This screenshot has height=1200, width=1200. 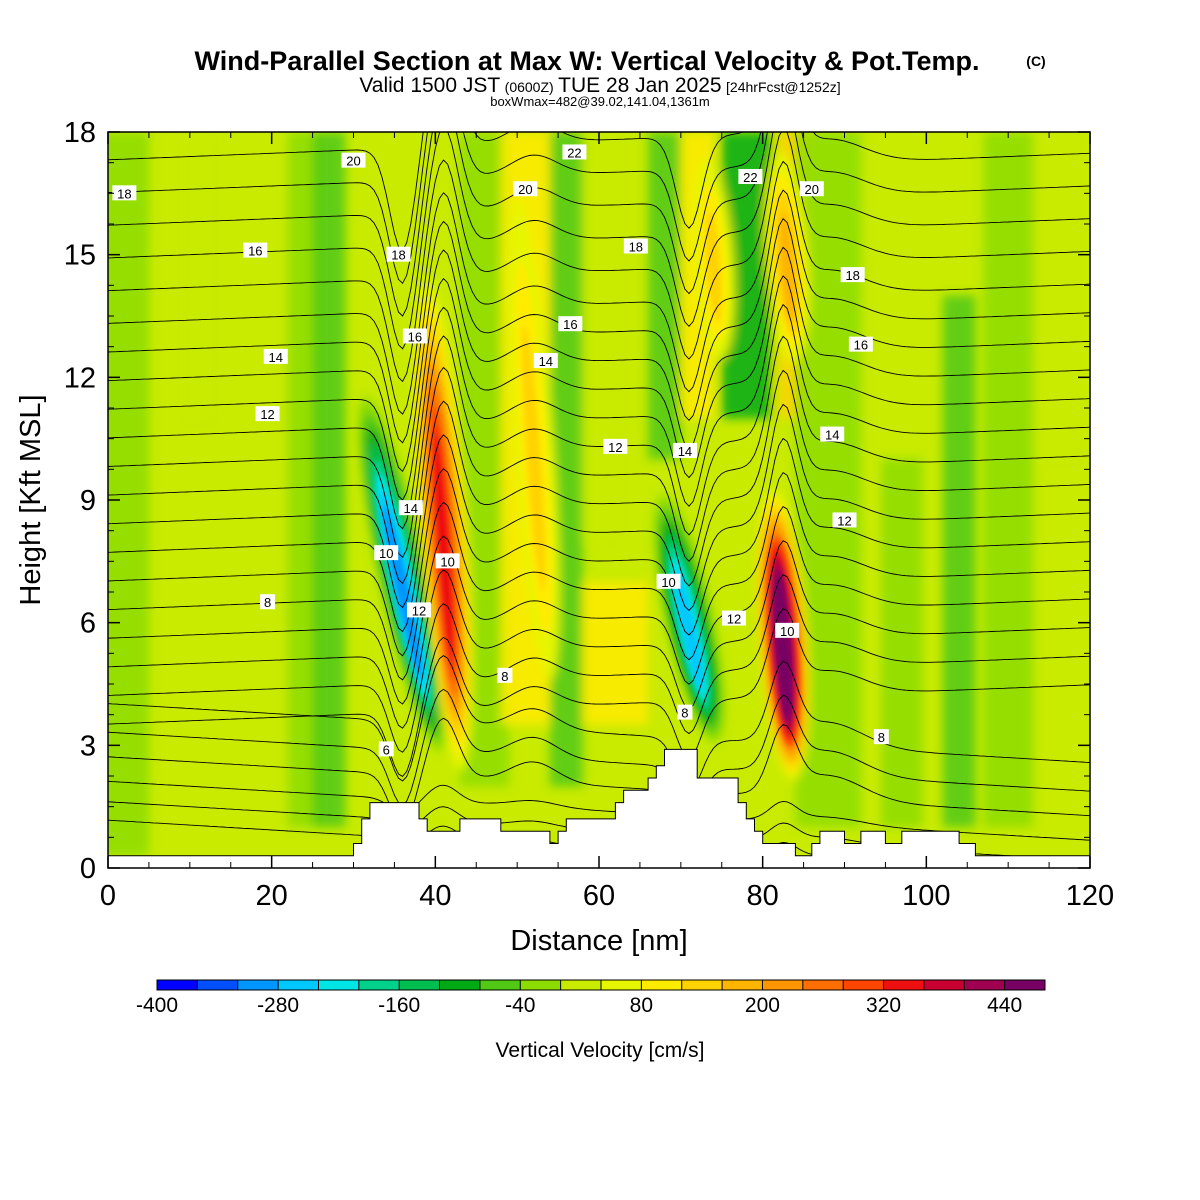 What do you see at coordinates (641, 1005) in the screenshot?
I see `colorbar-tick-label: 80` at bounding box center [641, 1005].